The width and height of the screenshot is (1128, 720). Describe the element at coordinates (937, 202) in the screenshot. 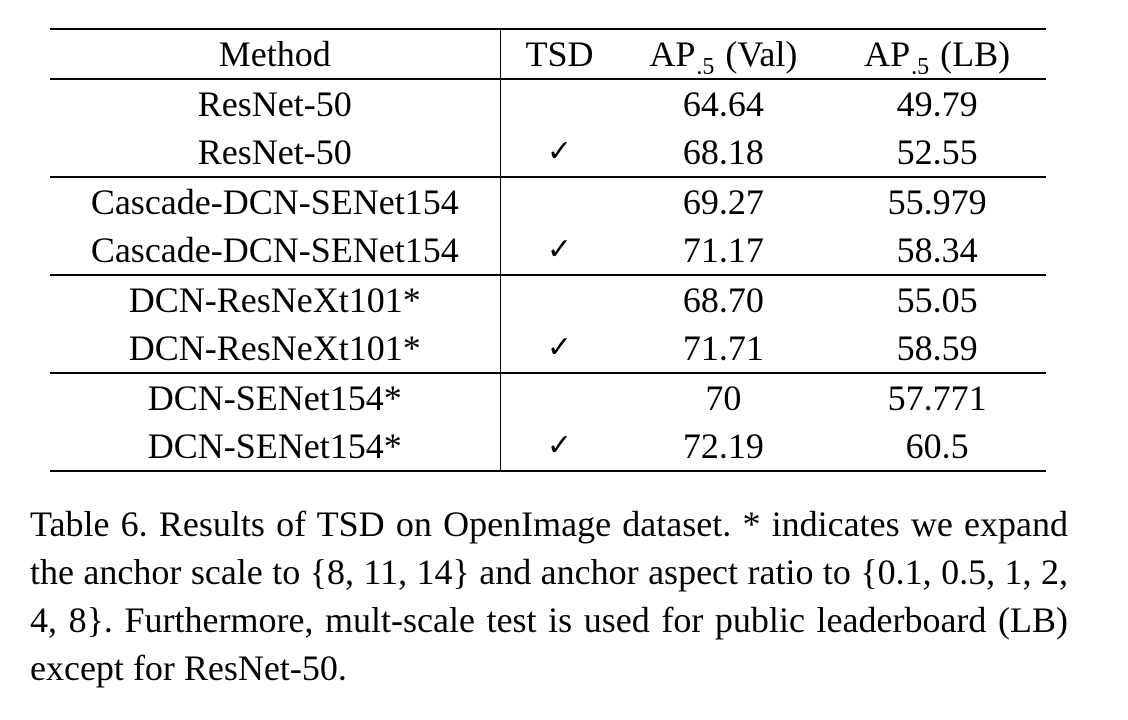

I see `cell-ap-lb: 55.979` at that location.